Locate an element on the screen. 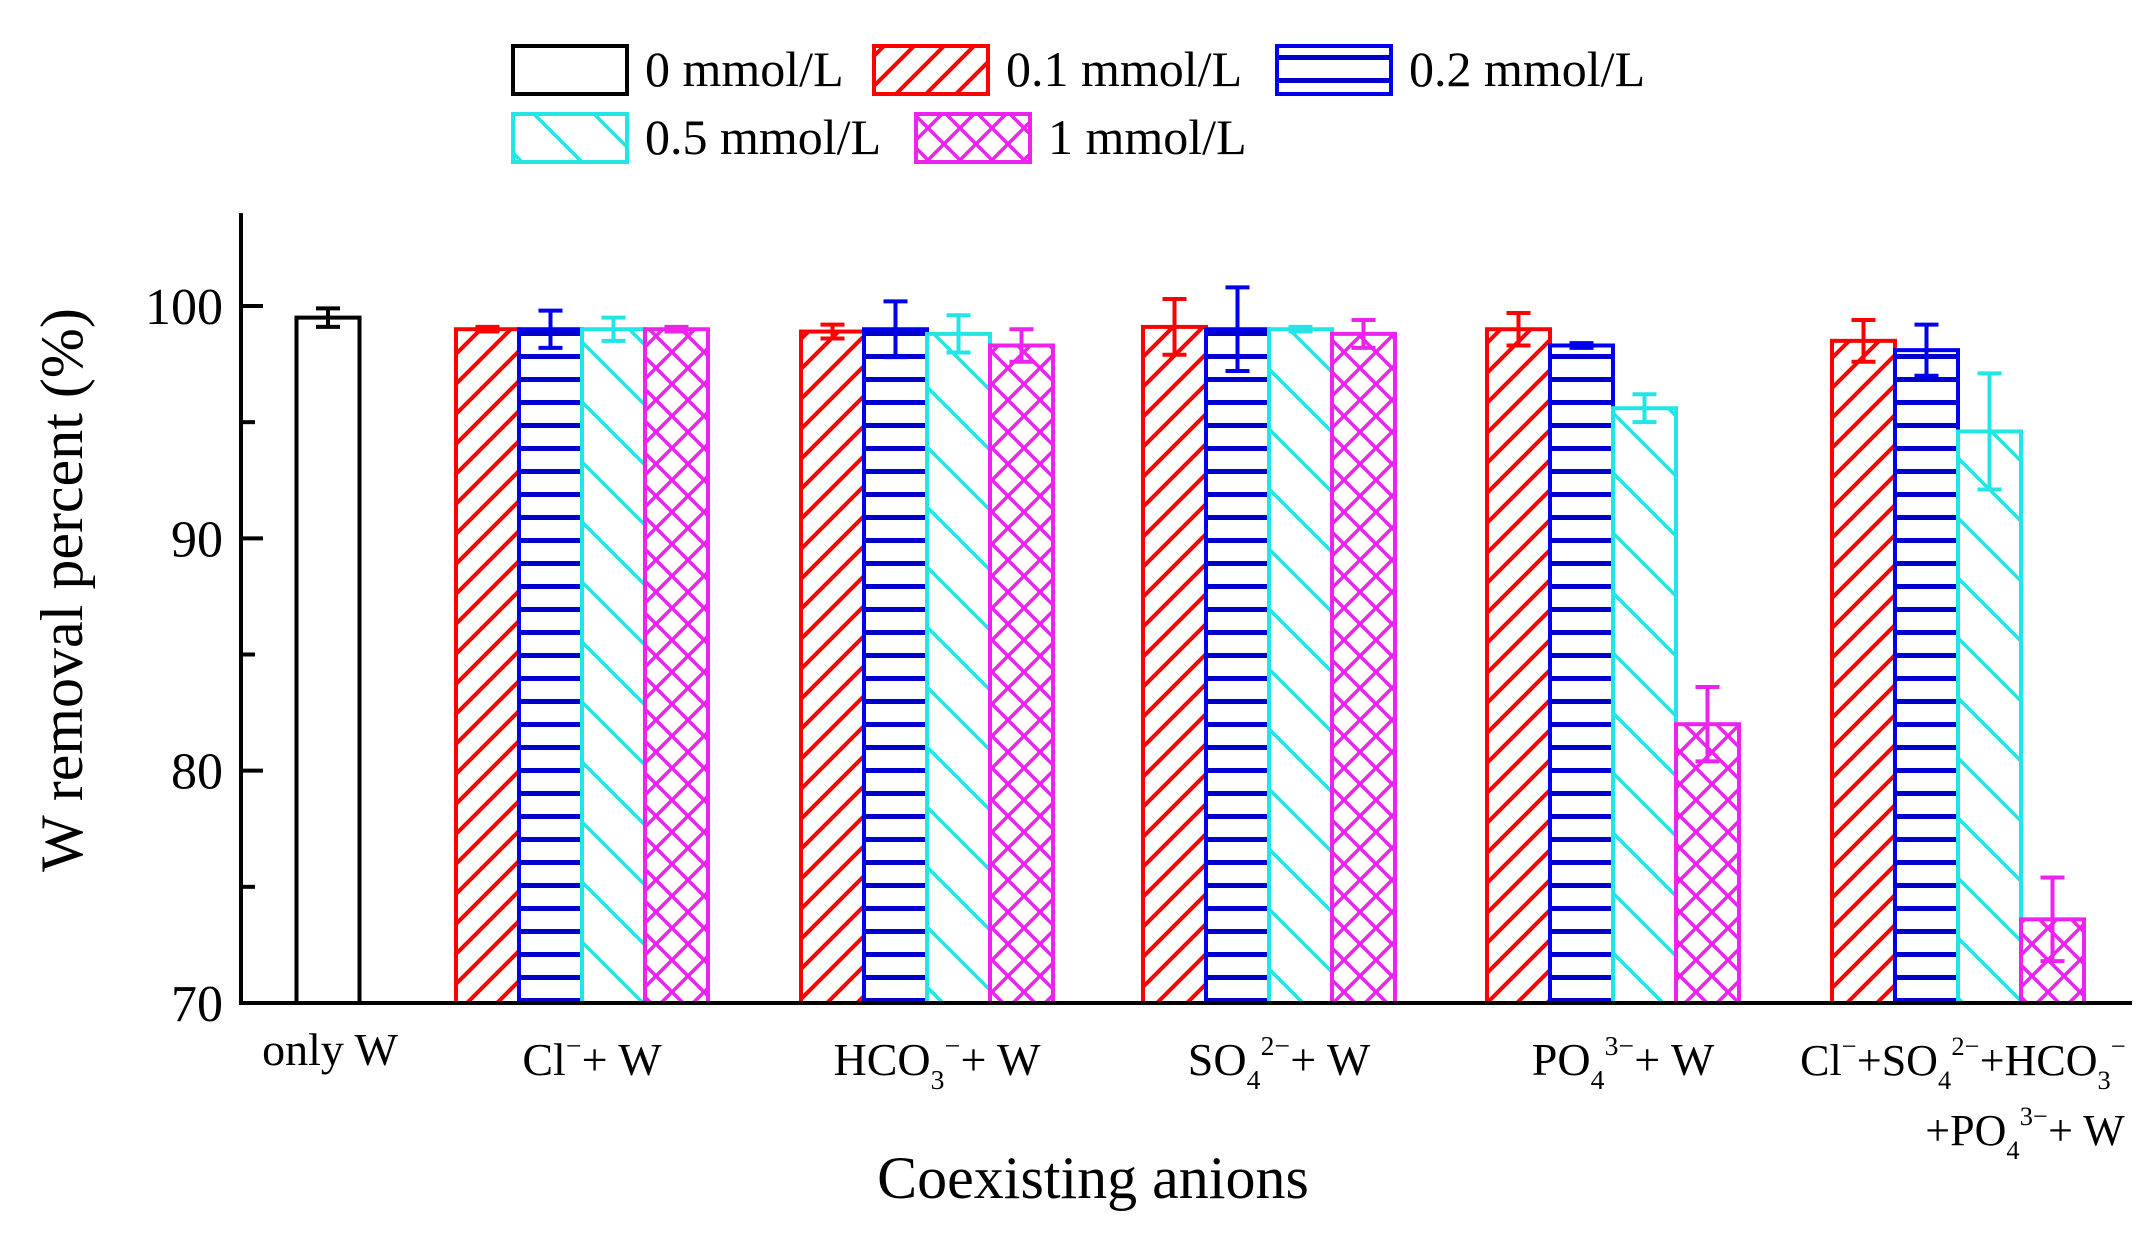  label-text: SO is located at coordinates (1217, 1059).